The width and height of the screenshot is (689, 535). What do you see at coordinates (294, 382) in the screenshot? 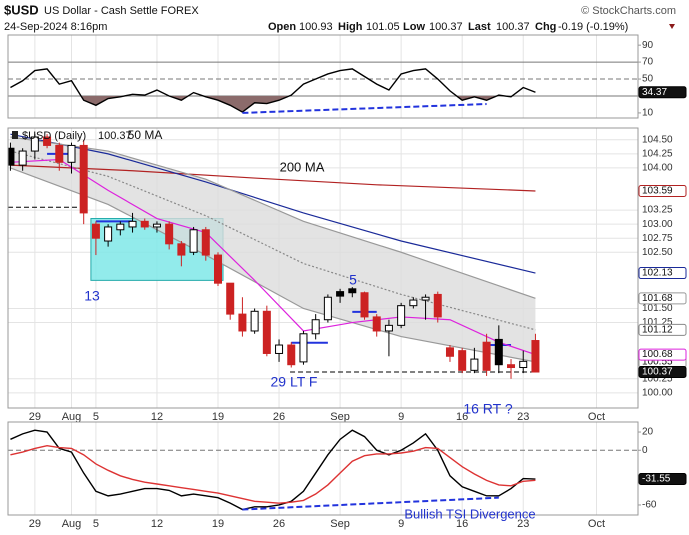
I see `annotation: 29 LT F` at bounding box center [294, 382].